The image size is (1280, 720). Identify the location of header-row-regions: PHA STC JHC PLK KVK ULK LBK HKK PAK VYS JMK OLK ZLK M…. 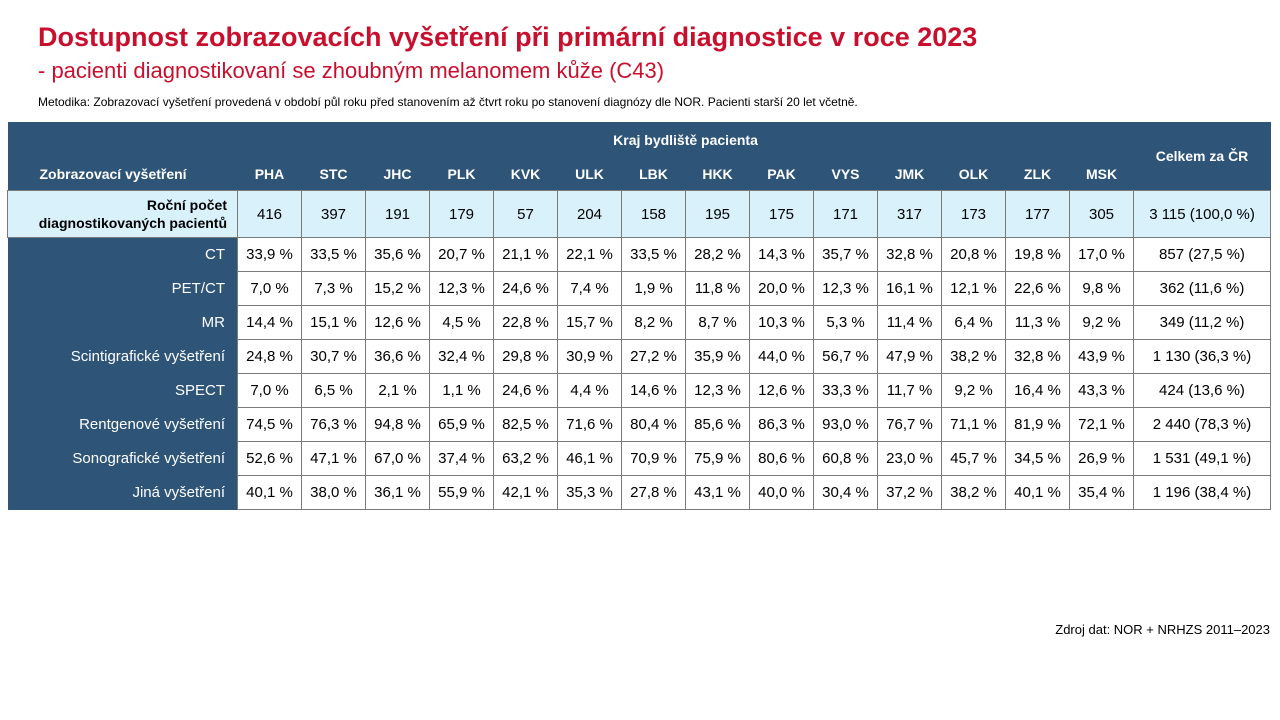
(639, 174).